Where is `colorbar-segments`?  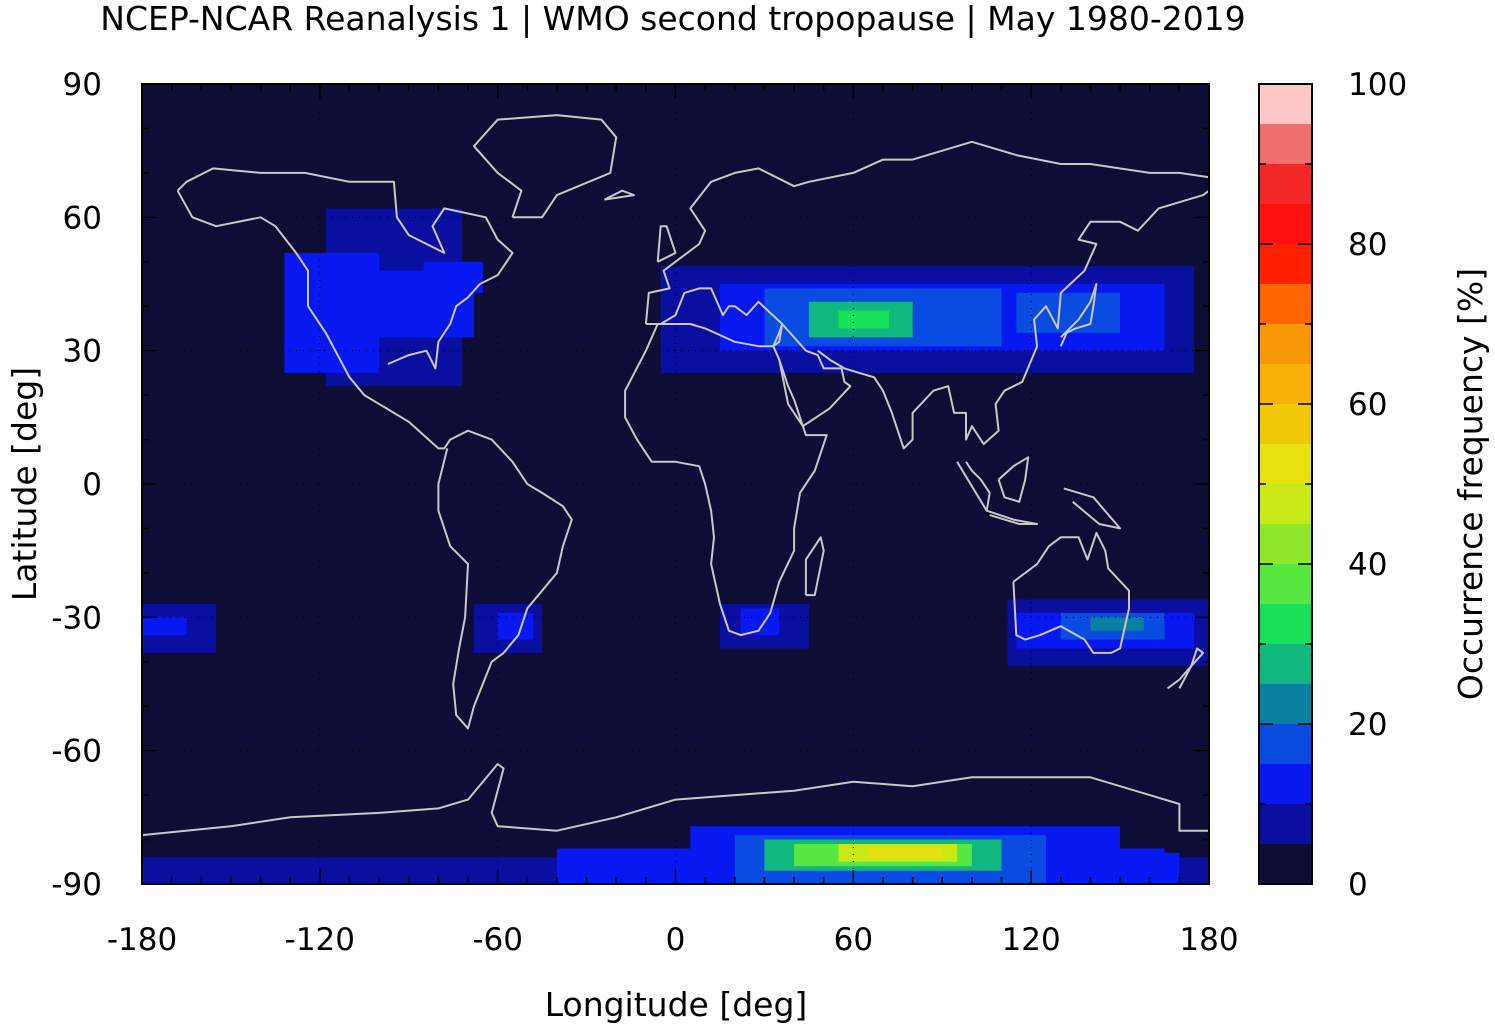 colorbar-segments is located at coordinates (1285, 484).